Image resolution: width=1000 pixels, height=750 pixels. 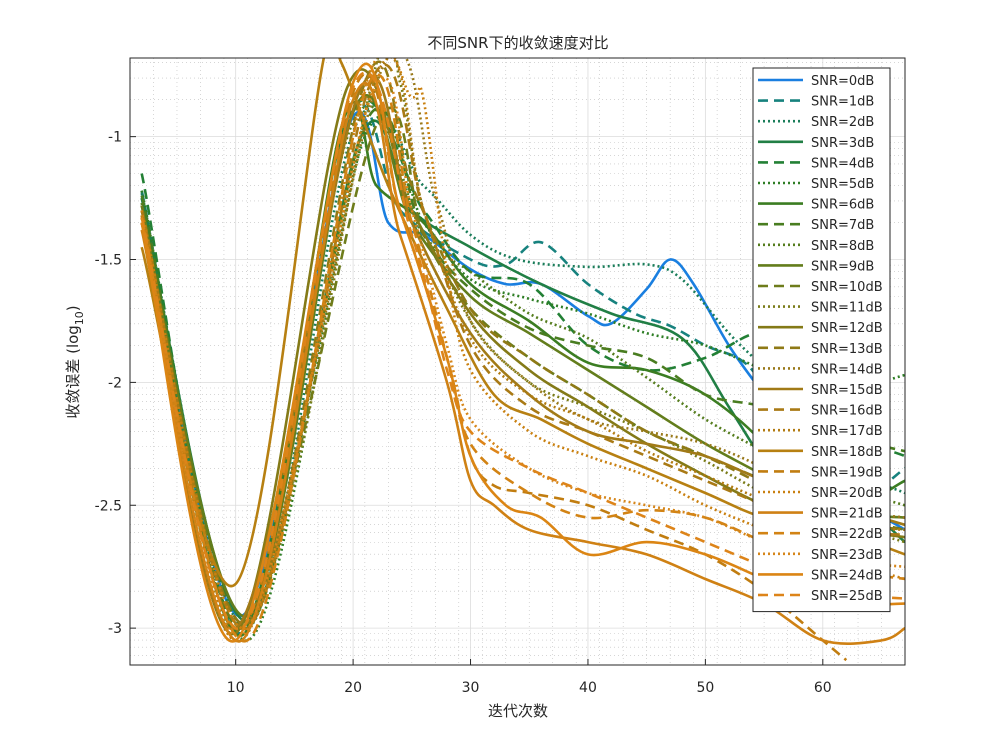 What do you see at coordinates (842, 81) in the screenshot?
I see `legend-label: SNR=0dB` at bounding box center [842, 81].